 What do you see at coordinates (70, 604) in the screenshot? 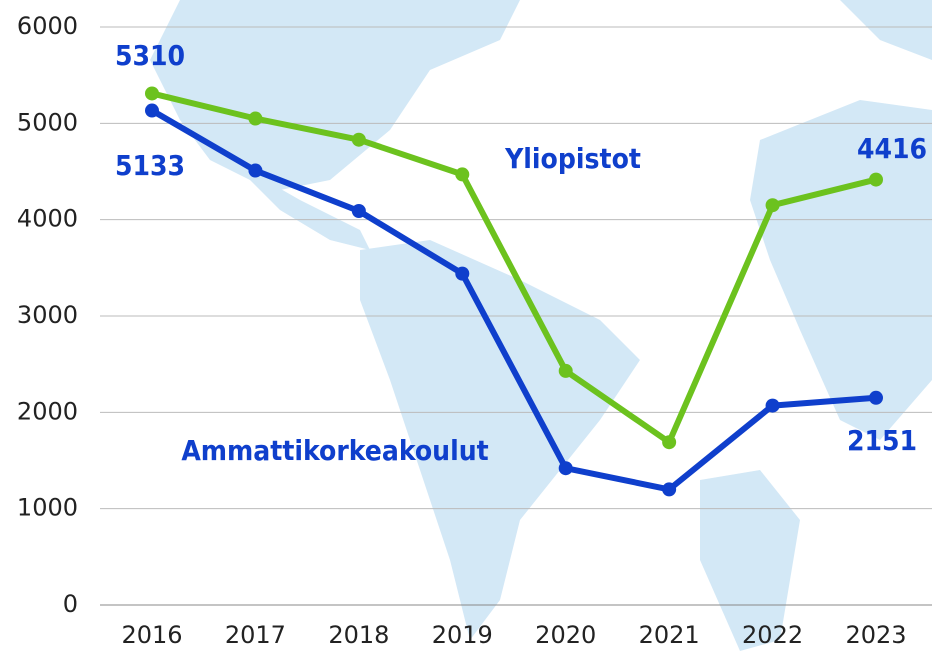
I see `y-tick-label: 0` at bounding box center [70, 604].